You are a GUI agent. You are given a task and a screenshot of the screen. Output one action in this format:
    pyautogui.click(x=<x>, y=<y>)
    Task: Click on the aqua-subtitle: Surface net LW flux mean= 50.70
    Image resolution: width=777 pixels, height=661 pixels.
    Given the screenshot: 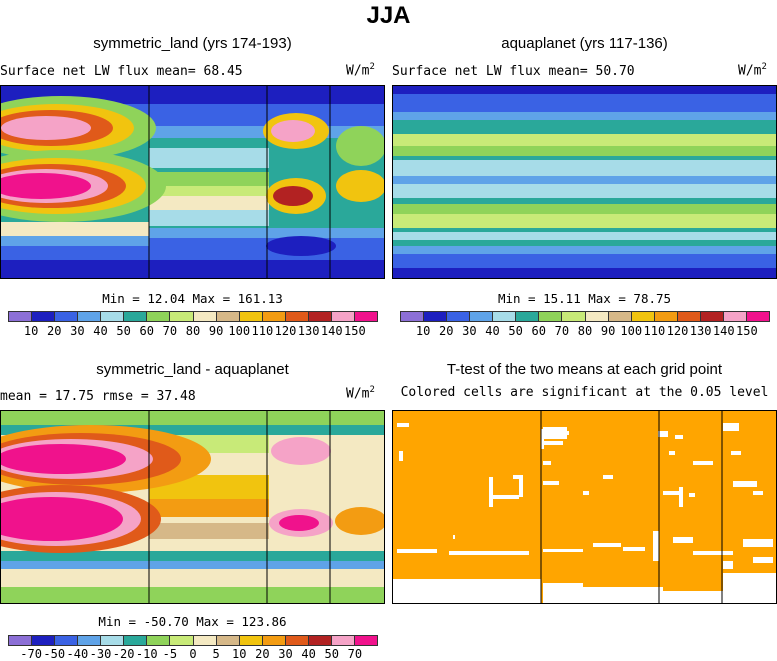 What is the action you would take?
    pyautogui.click(x=513, y=71)
    